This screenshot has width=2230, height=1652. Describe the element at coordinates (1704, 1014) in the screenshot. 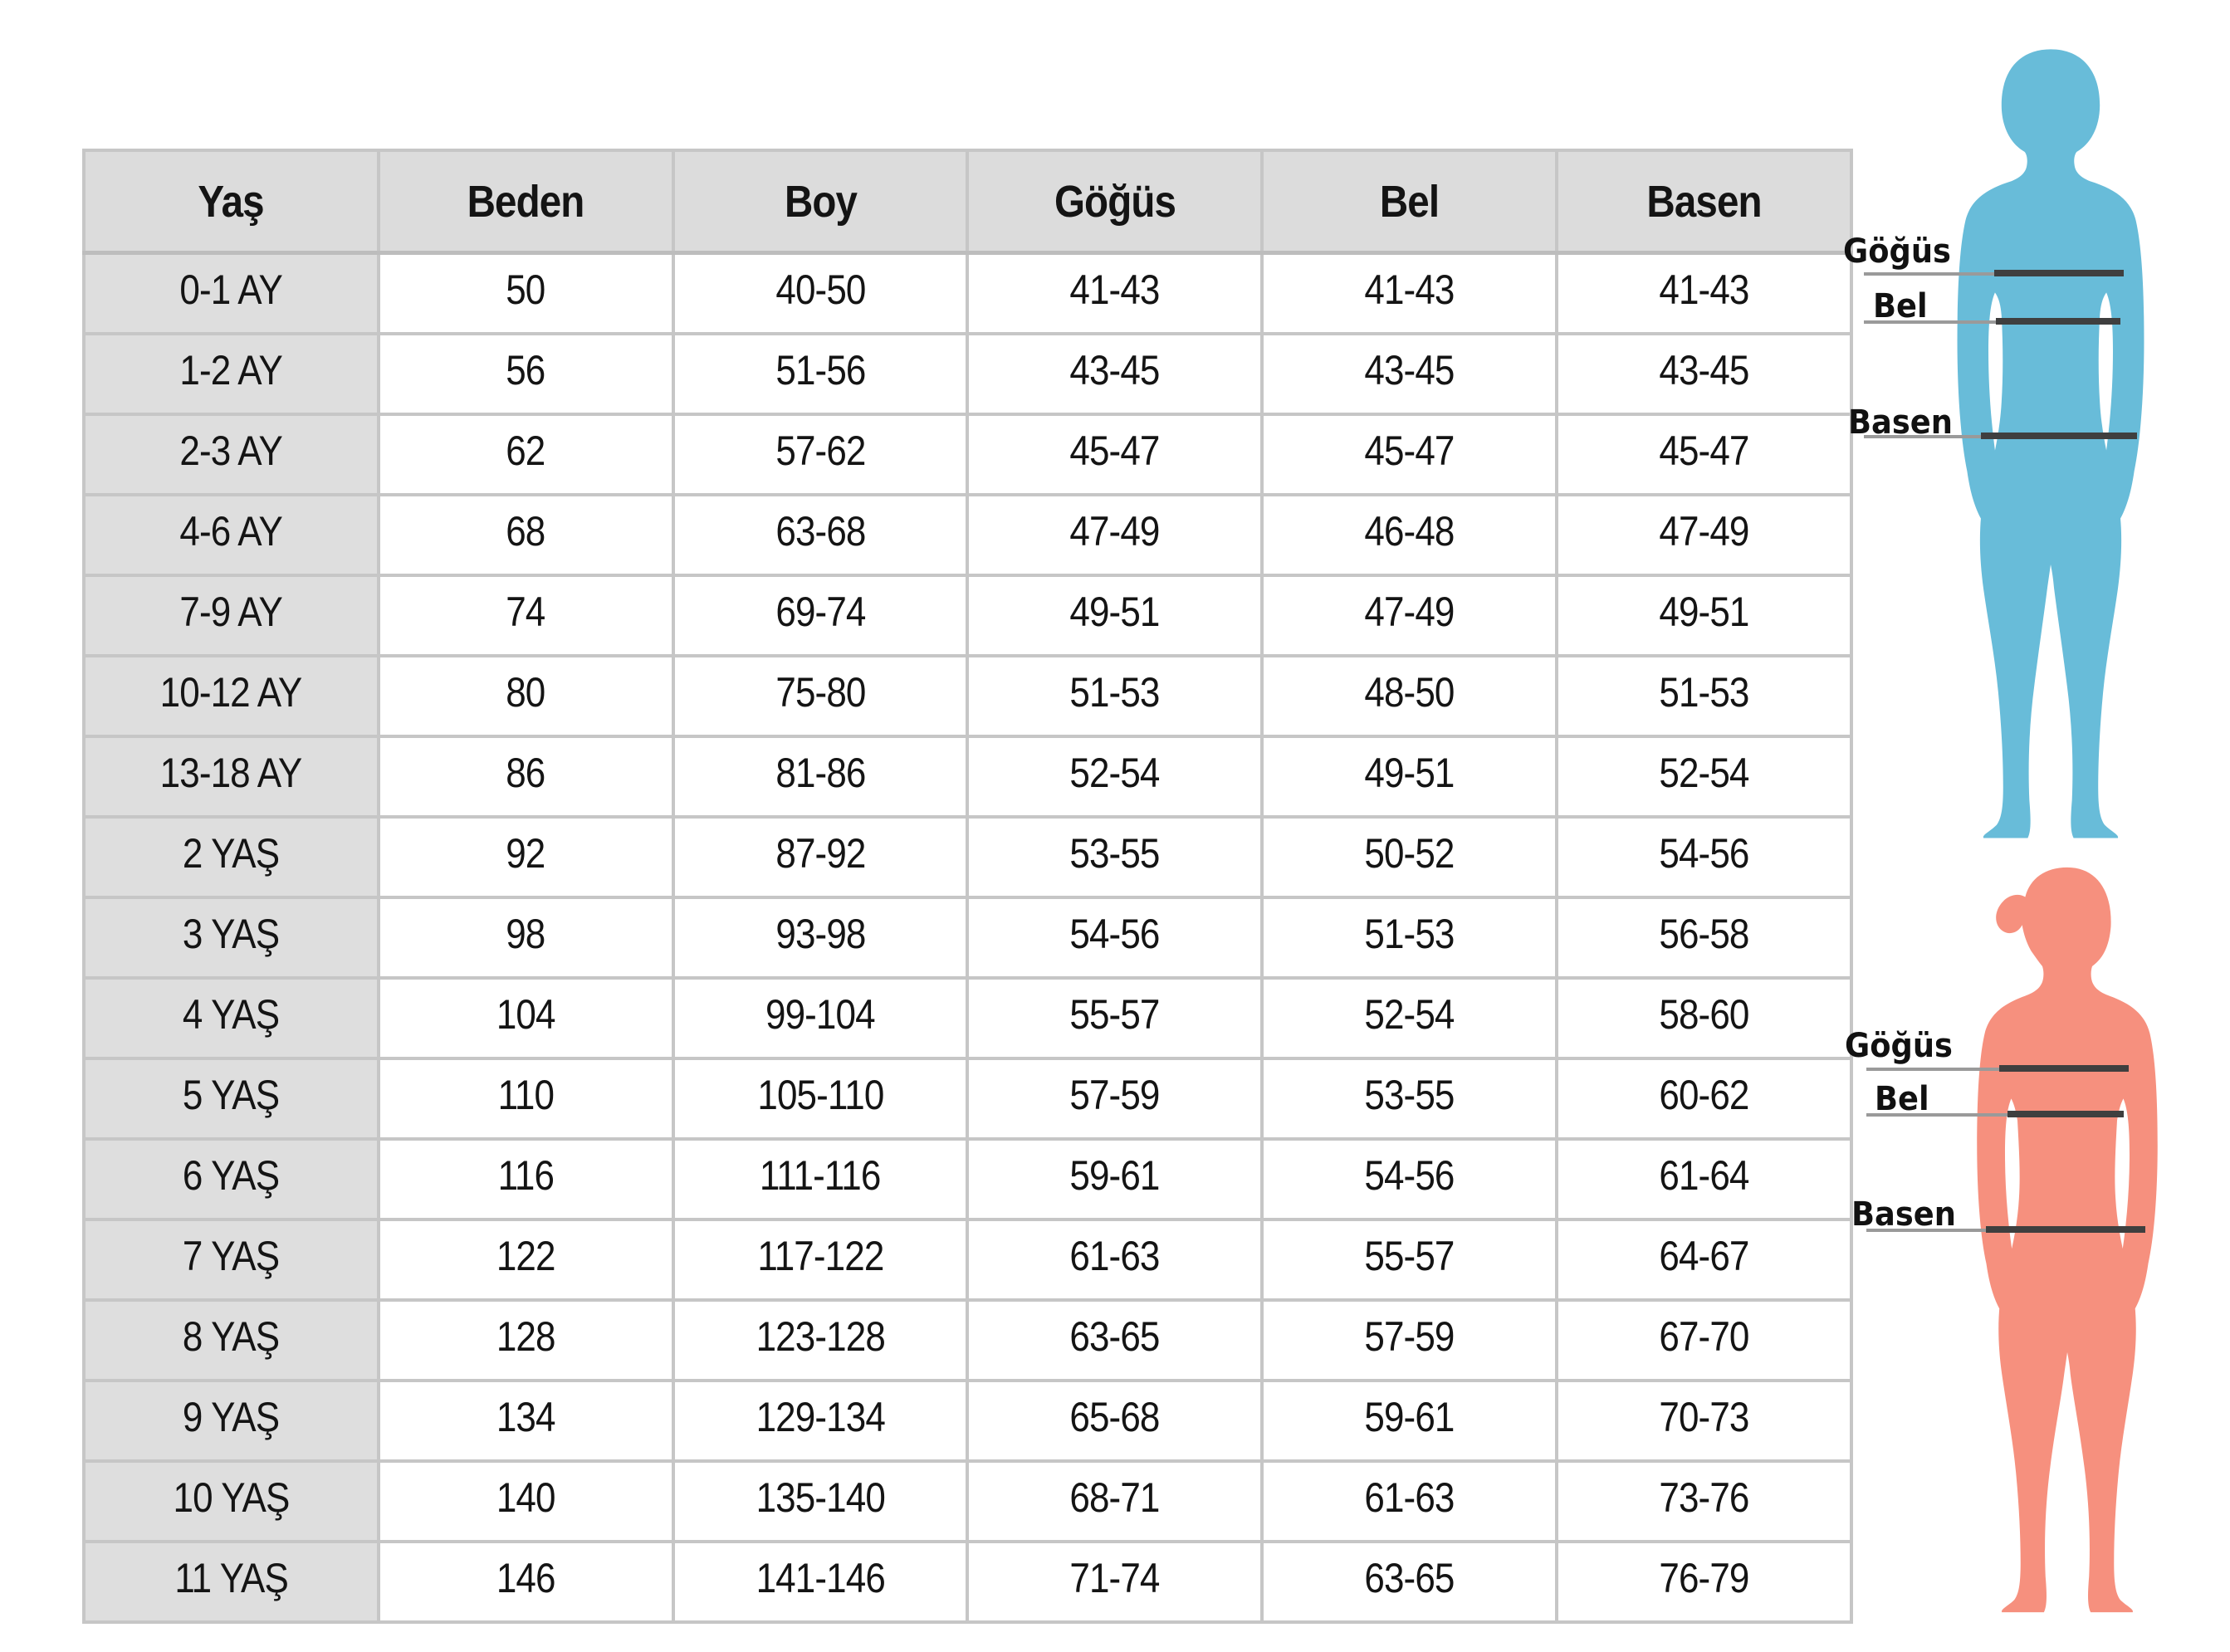

I see `cell-text: 58-60` at that location.